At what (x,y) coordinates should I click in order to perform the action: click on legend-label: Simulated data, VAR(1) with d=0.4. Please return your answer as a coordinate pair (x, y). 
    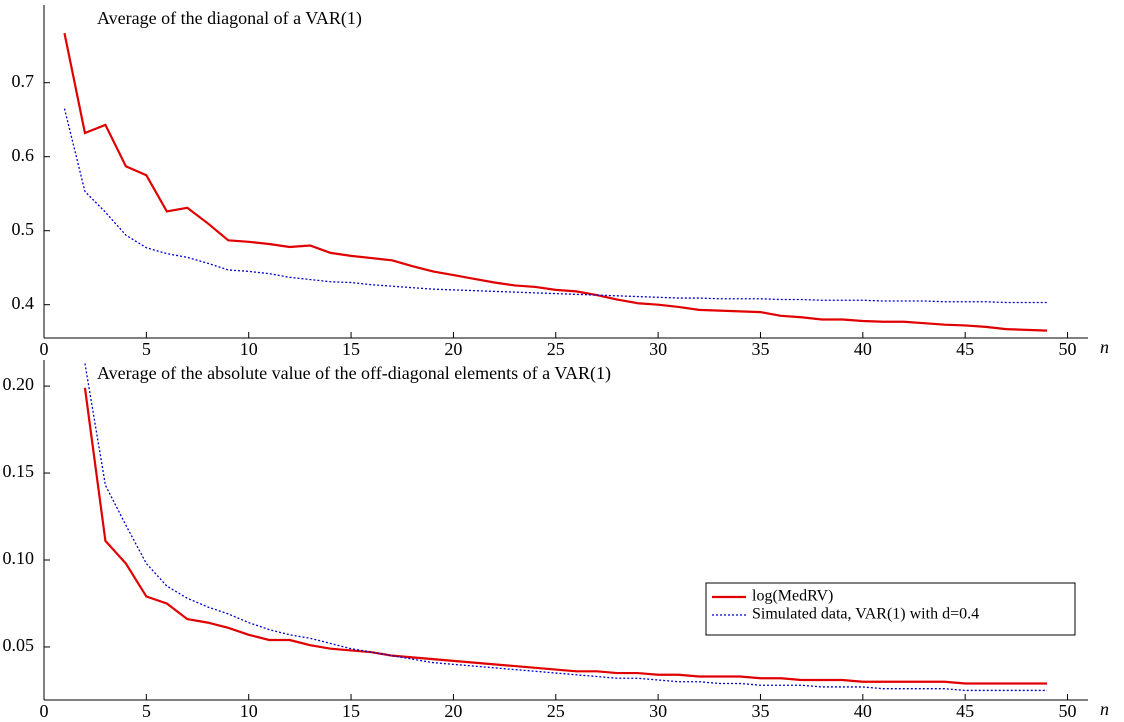
    Looking at the image, I should click on (865, 614).